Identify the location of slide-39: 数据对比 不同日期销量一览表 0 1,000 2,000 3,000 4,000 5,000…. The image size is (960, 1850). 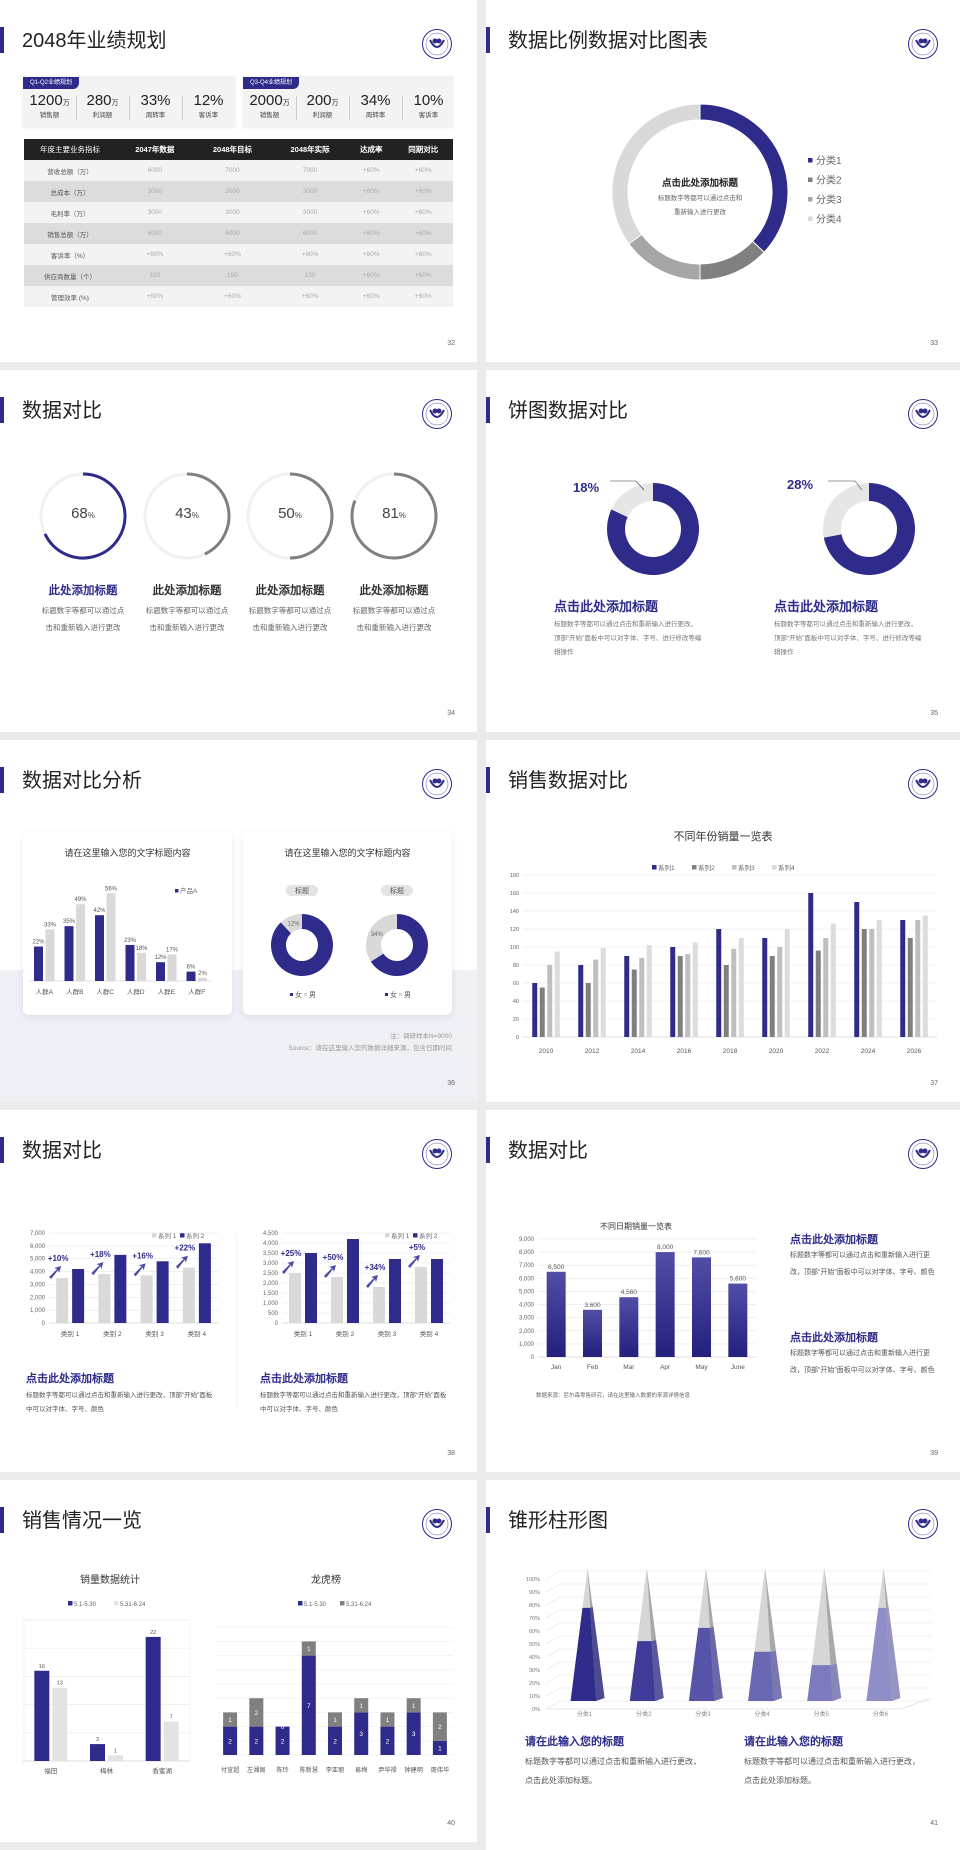
(723, 1291).